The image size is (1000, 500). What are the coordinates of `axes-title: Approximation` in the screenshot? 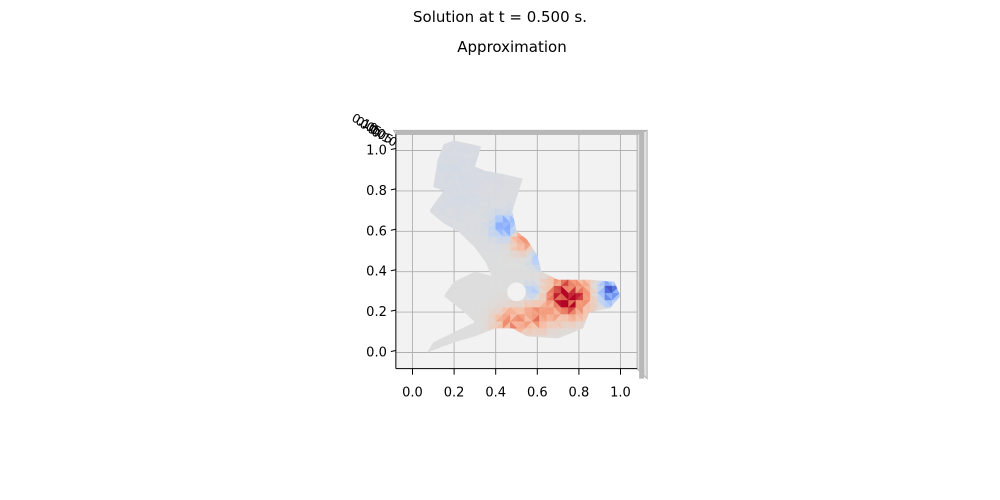 It's located at (511, 47).